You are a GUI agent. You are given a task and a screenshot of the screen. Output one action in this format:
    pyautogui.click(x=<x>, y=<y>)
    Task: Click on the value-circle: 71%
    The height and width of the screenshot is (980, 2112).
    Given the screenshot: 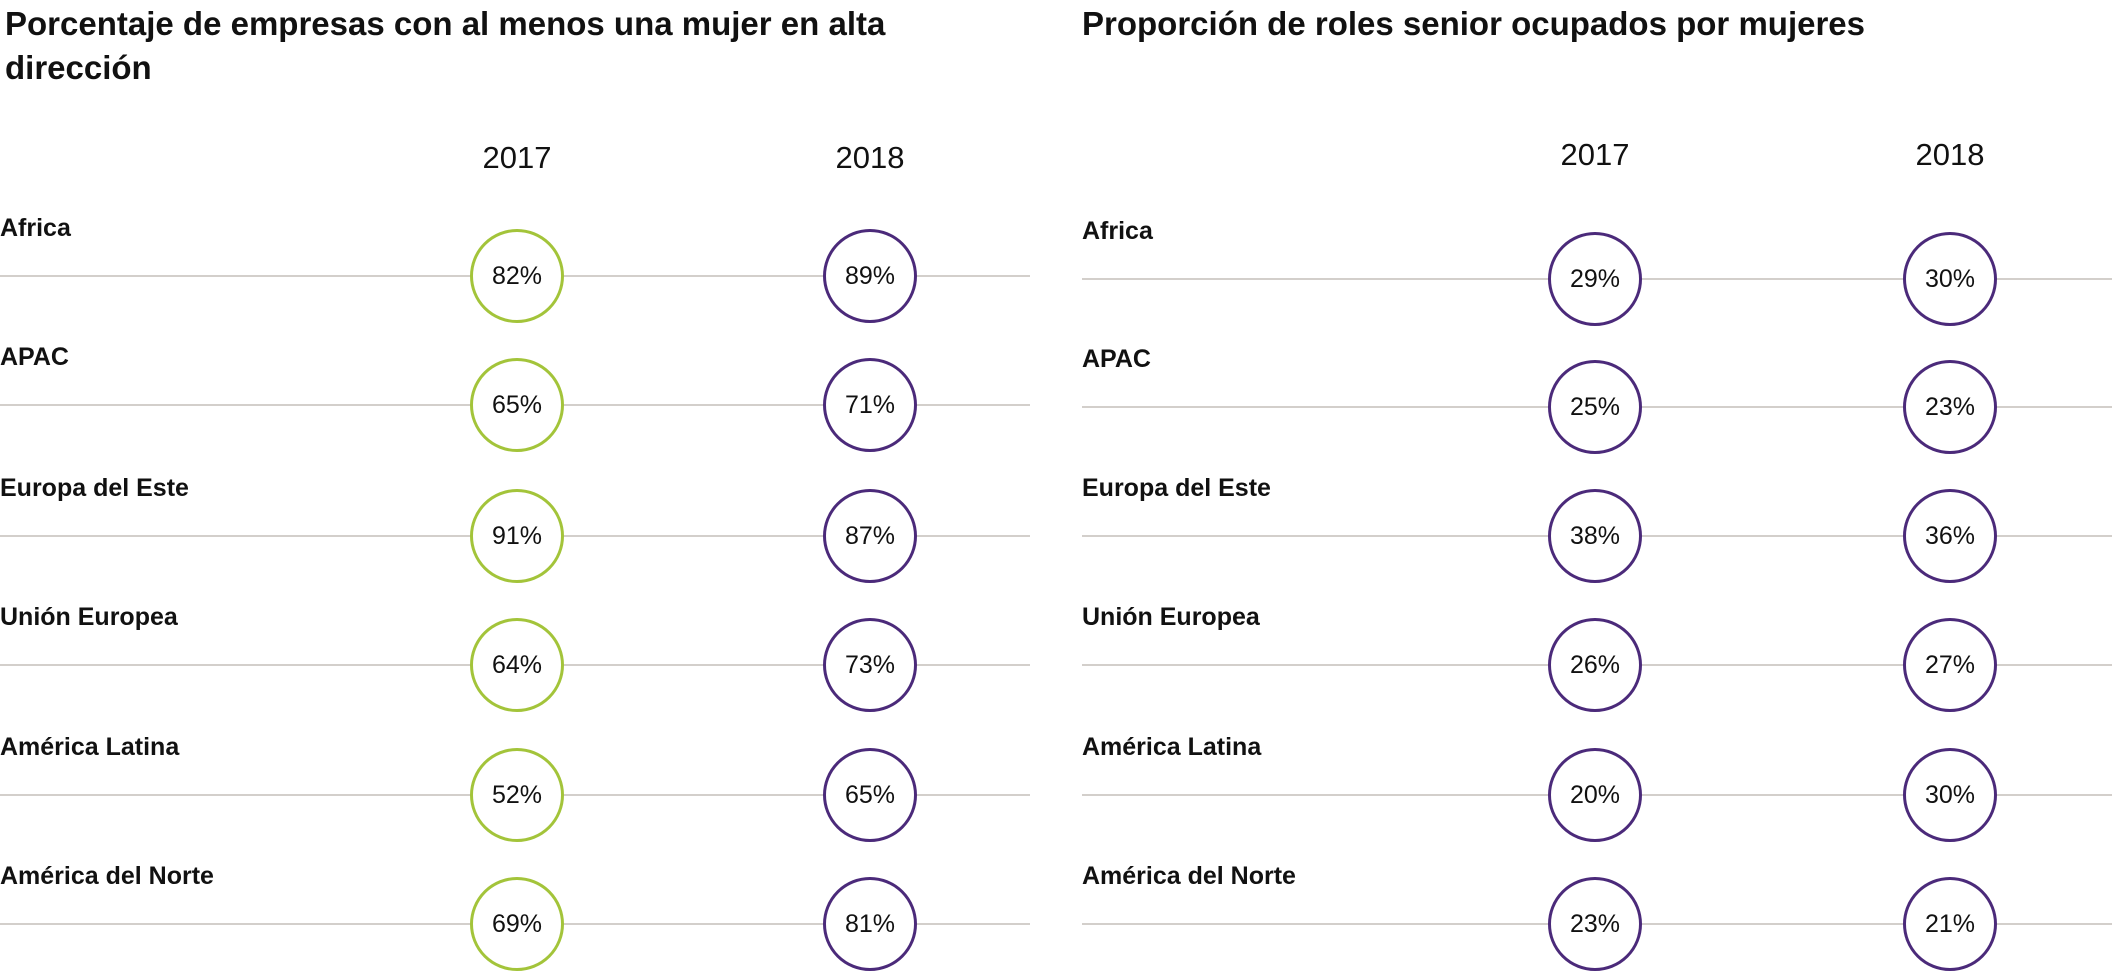 What is the action you would take?
    pyautogui.click(x=870, y=405)
    